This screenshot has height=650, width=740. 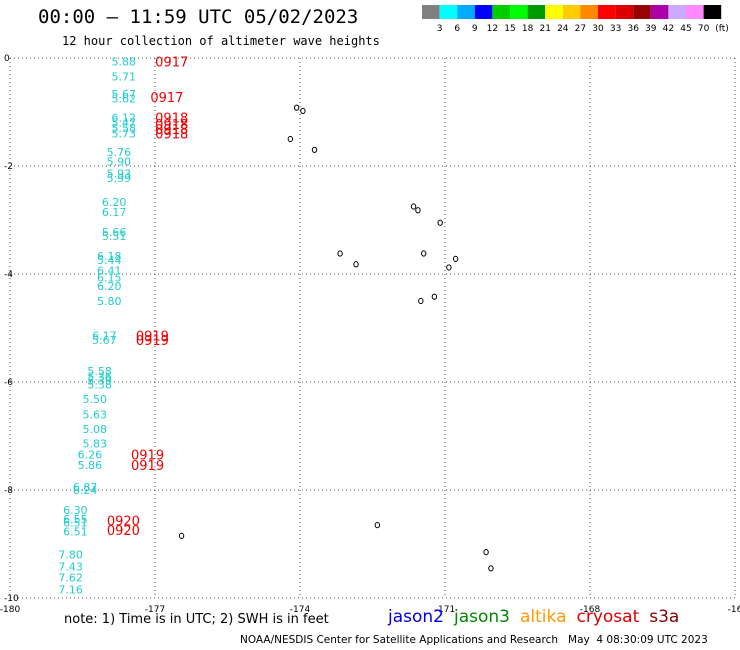 I want to click on x-tick-label: -171, so click(x=445, y=610).